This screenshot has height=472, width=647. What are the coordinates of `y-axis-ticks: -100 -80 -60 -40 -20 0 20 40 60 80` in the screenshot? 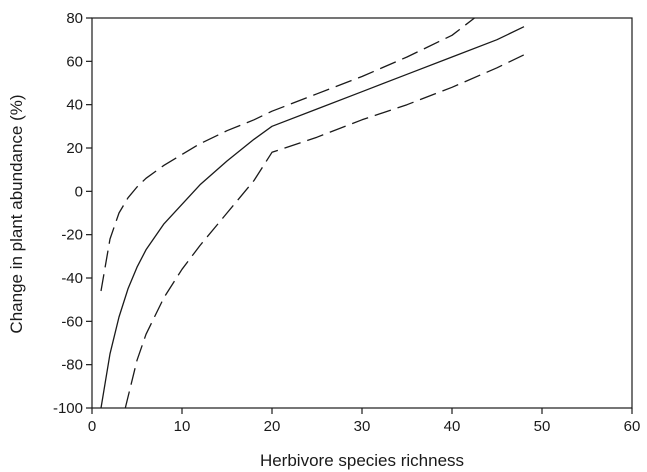 It's located at (72, 213).